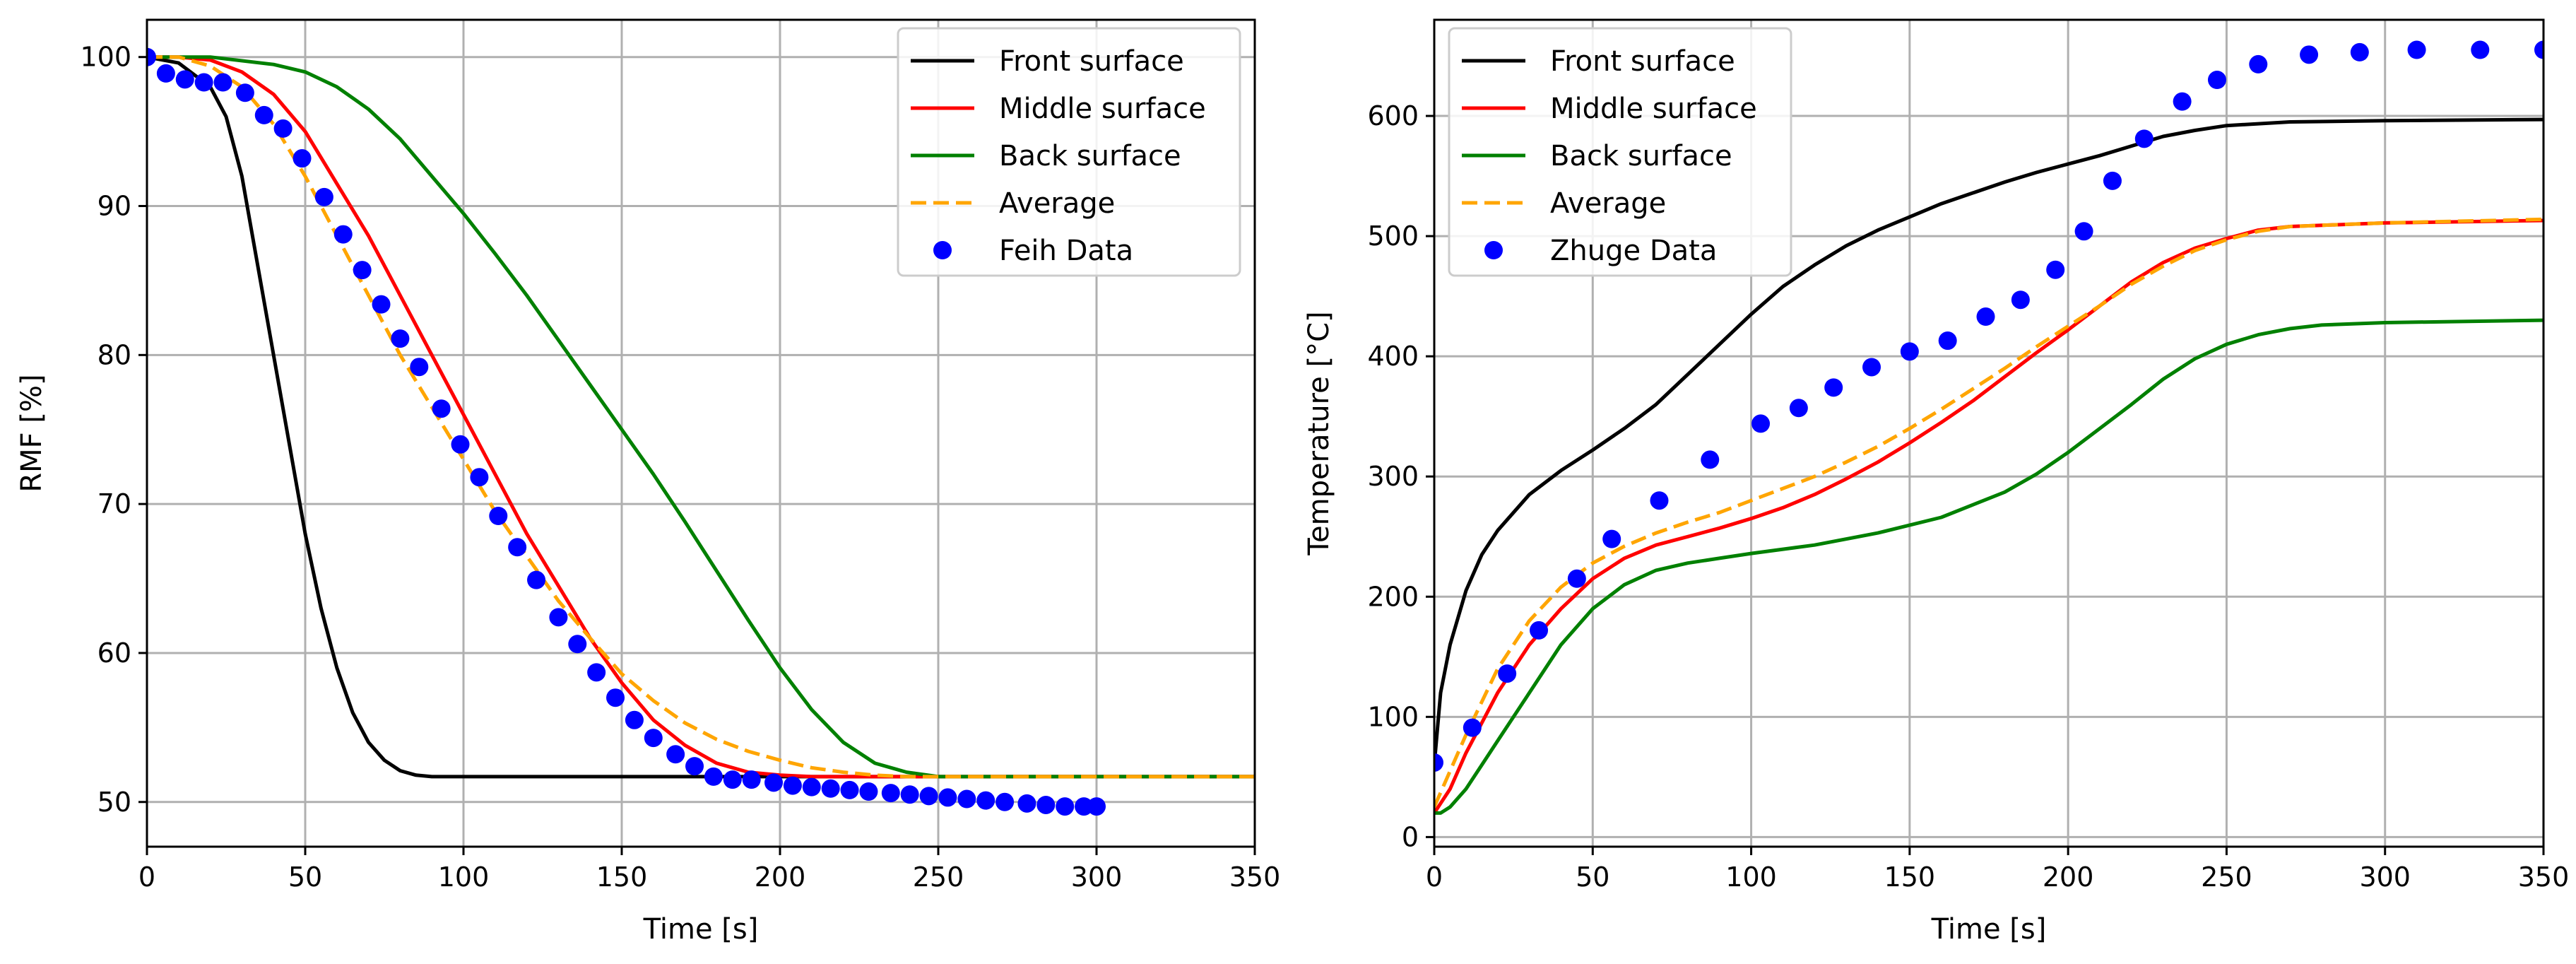  I want to click on rmf-y-tick-label: 50, so click(114, 803).